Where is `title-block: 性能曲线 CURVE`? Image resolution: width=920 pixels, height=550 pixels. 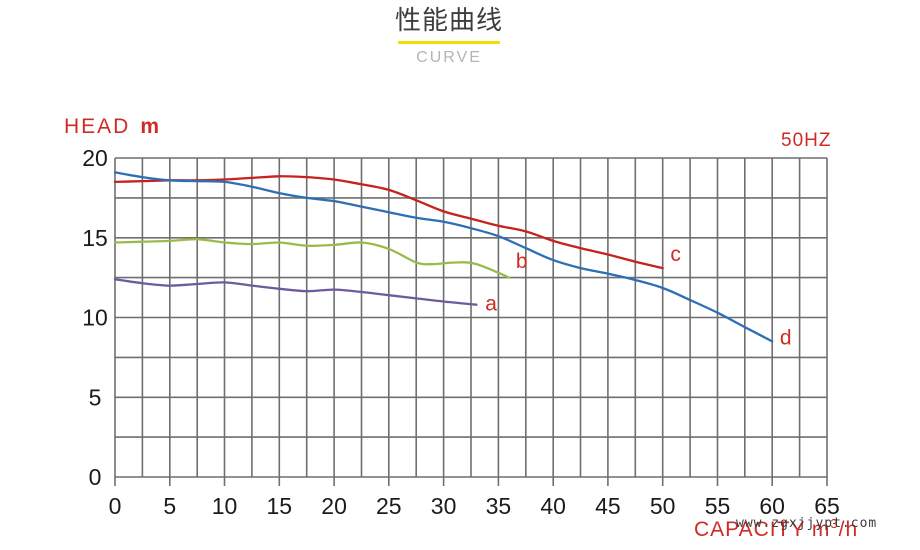
title-block: 性能曲线 CURVE is located at coordinates (449, 36).